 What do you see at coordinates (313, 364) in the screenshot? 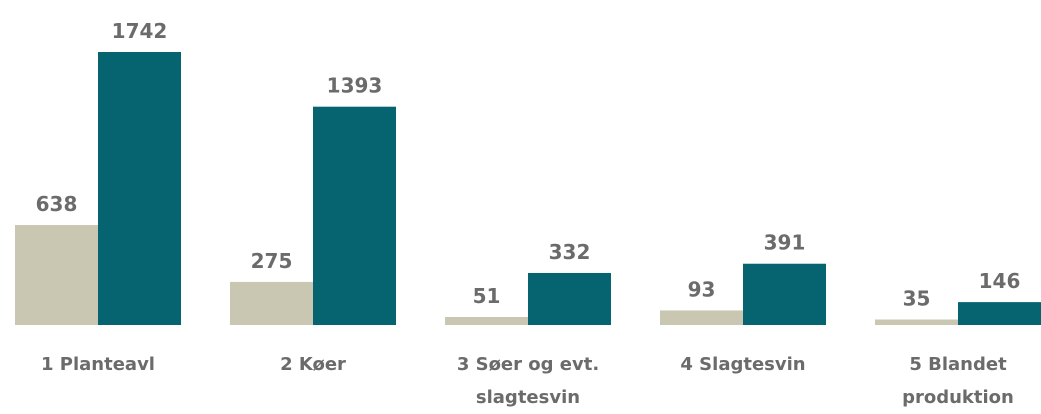
I see `category-label: 2 Køer` at bounding box center [313, 364].